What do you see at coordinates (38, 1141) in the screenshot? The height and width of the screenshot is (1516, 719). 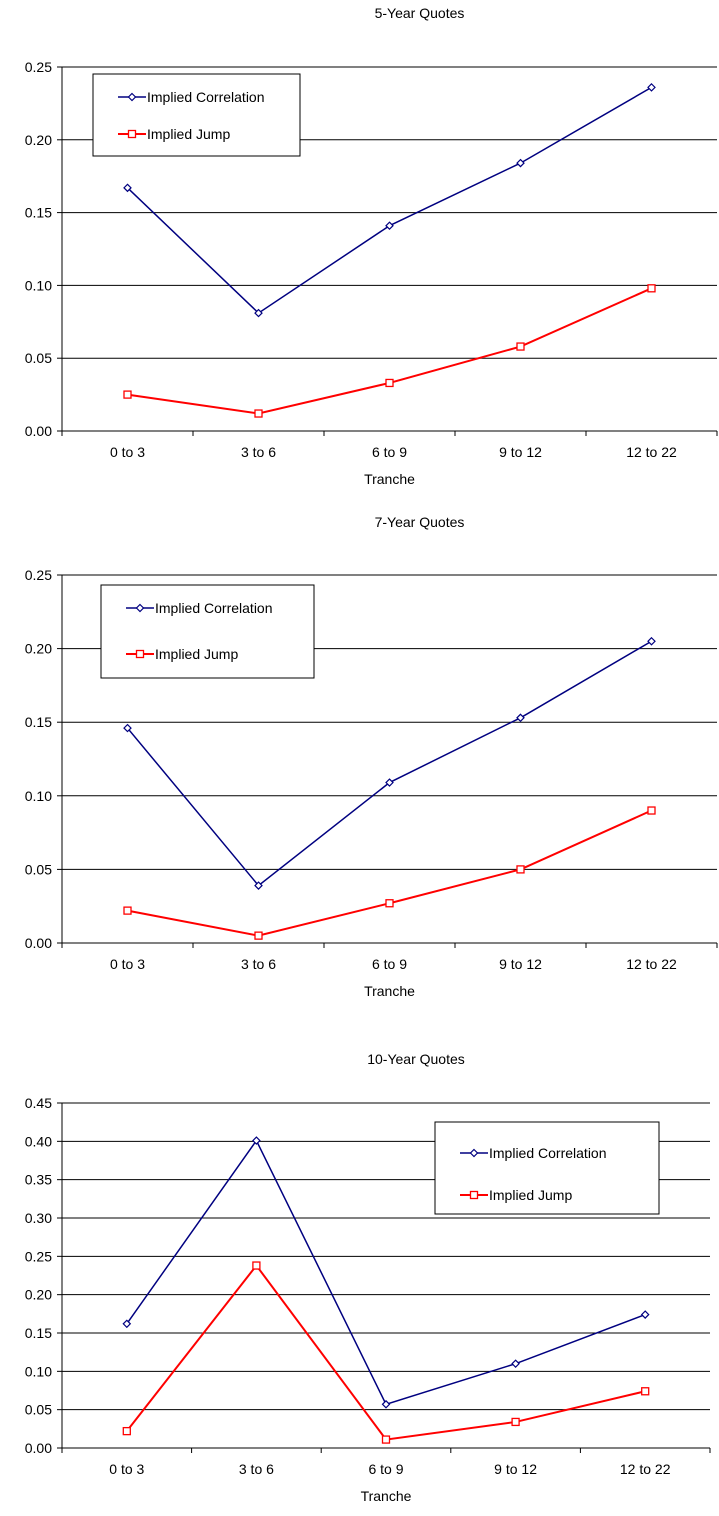 I see `y-tick-label: 0.40` at bounding box center [38, 1141].